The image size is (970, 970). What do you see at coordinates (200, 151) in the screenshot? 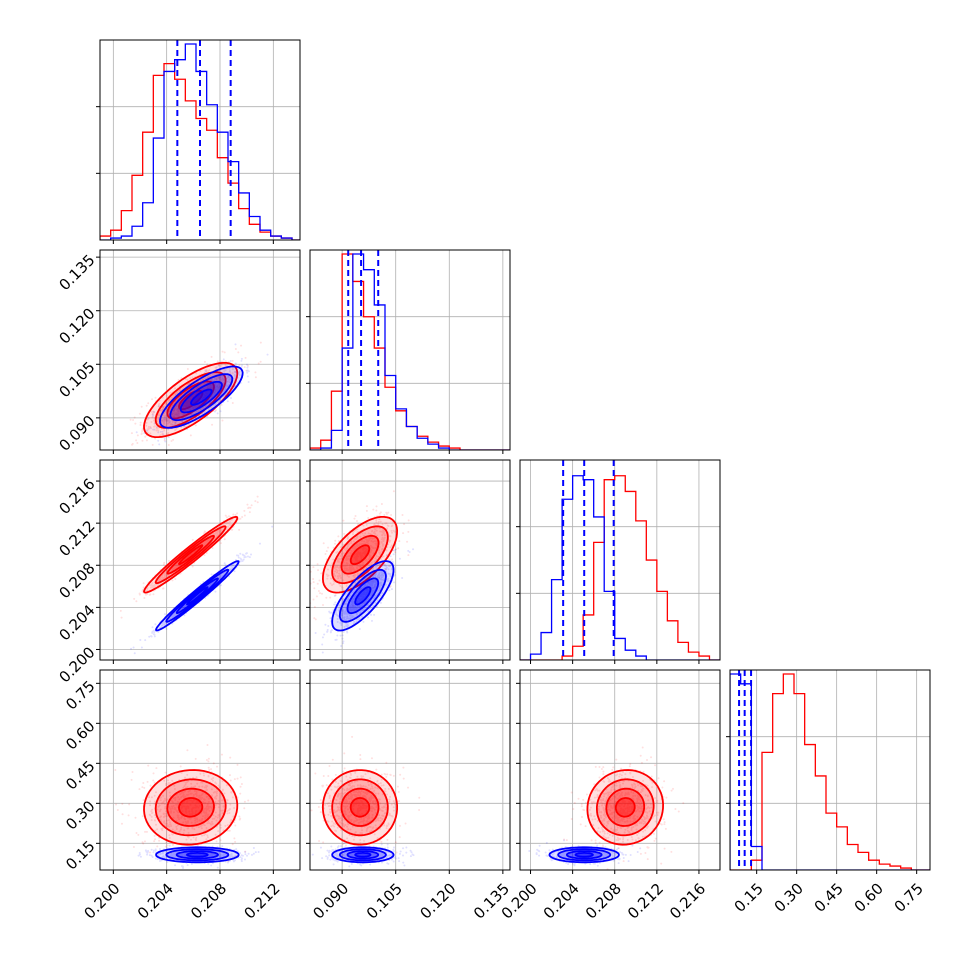
I see `hist-series-b` at bounding box center [200, 151].